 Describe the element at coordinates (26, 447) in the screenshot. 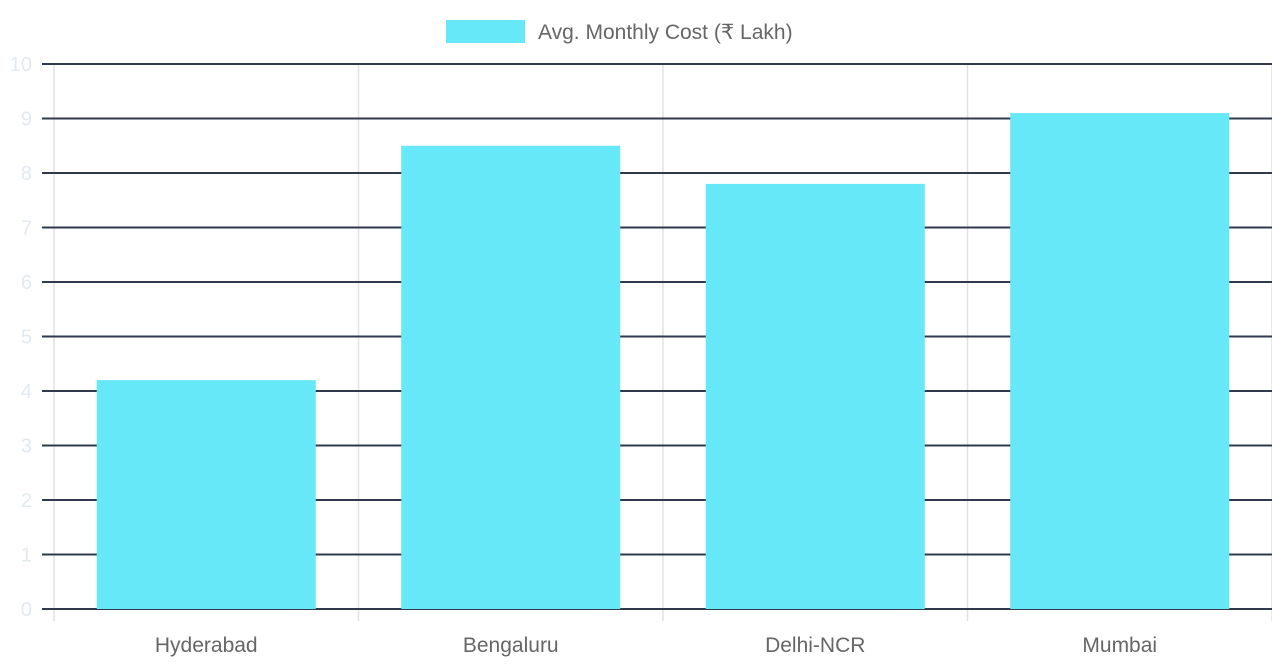

I see `y-tick-label: 3` at that location.